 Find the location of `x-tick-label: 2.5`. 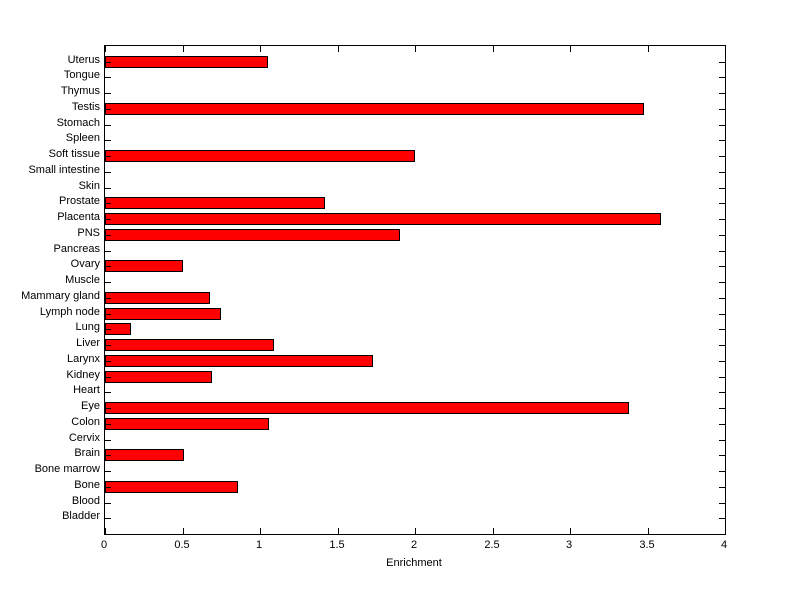

x-tick-label: 2.5 is located at coordinates (492, 545).